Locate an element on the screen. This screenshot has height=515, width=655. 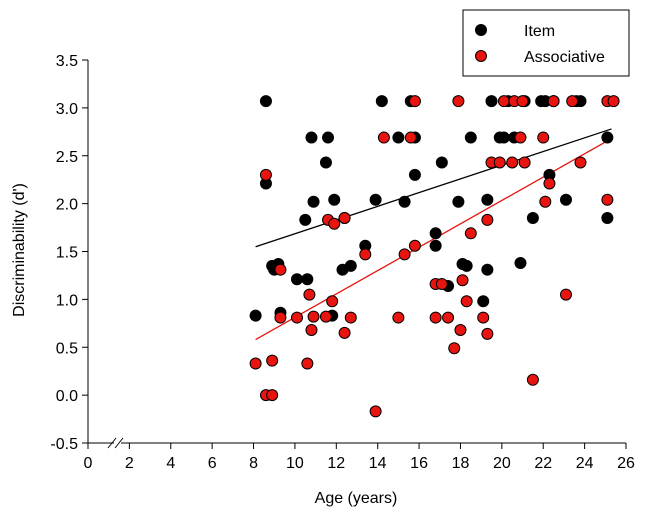
x-tick-label: 6 is located at coordinates (212, 463).